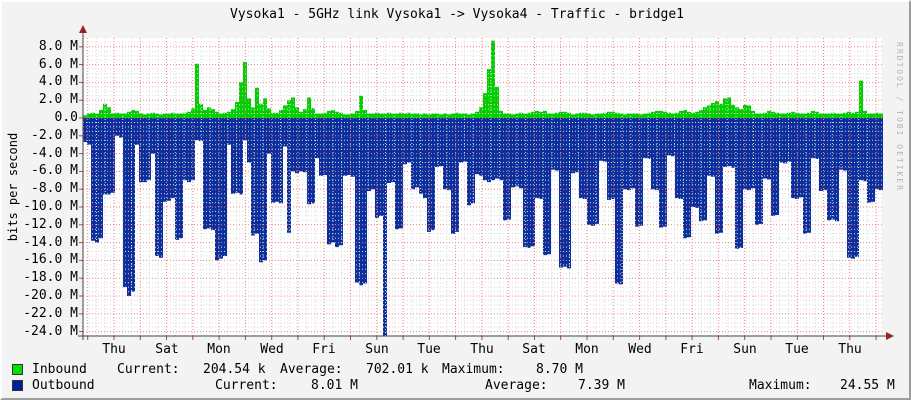  Describe the element at coordinates (397, 369) in the screenshot. I see `legend-text: 702.01 k` at that location.